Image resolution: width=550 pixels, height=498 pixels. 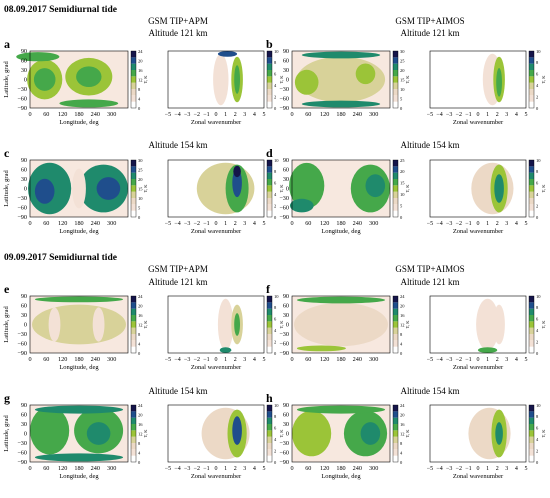 I want to click on latitude-tick-label: 0, so click(x=287, y=189).